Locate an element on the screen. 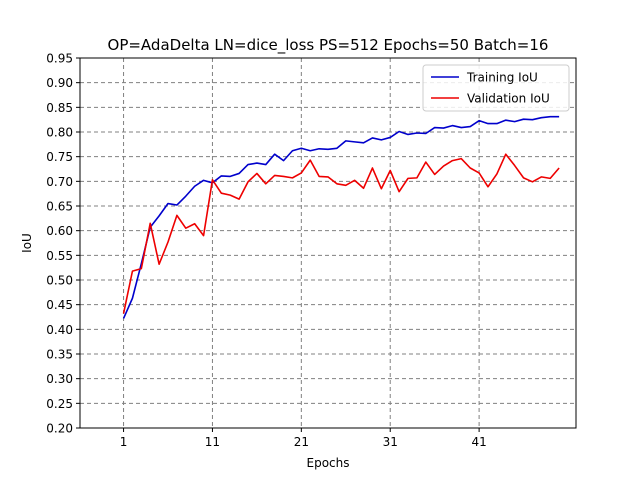 This screenshot has width=640, height=480. y-tick-label: 0.80 is located at coordinates (59, 133).